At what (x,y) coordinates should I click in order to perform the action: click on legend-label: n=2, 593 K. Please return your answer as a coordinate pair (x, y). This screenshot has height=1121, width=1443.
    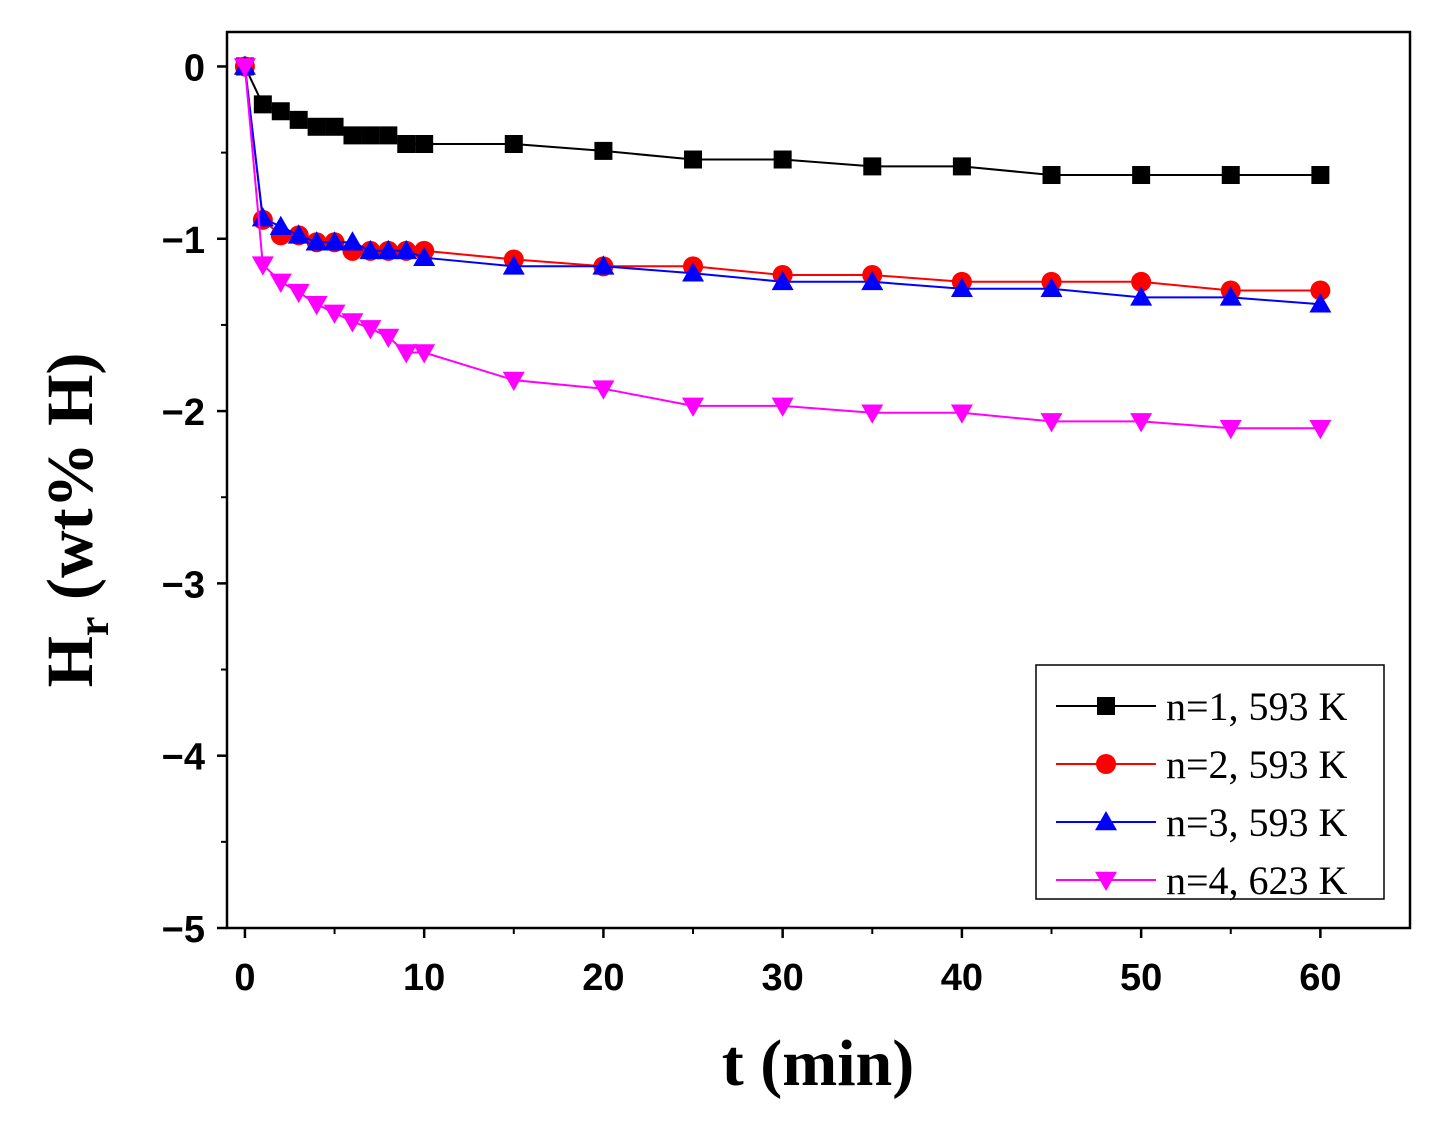
    Looking at the image, I should click on (1257, 764).